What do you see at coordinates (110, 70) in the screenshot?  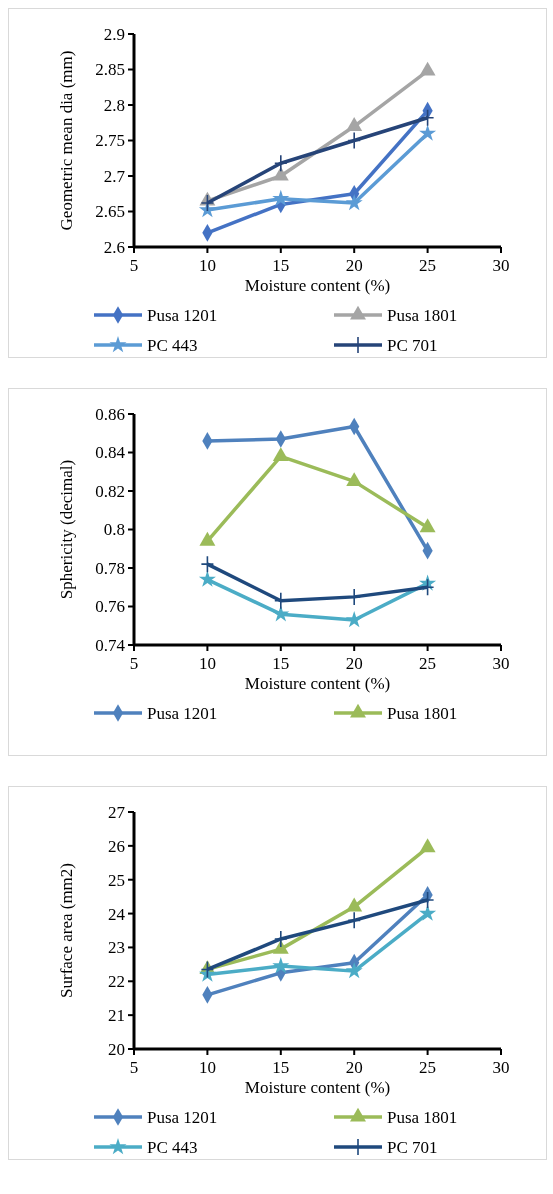 I see `y-tick-label: 2.85` at bounding box center [110, 70].